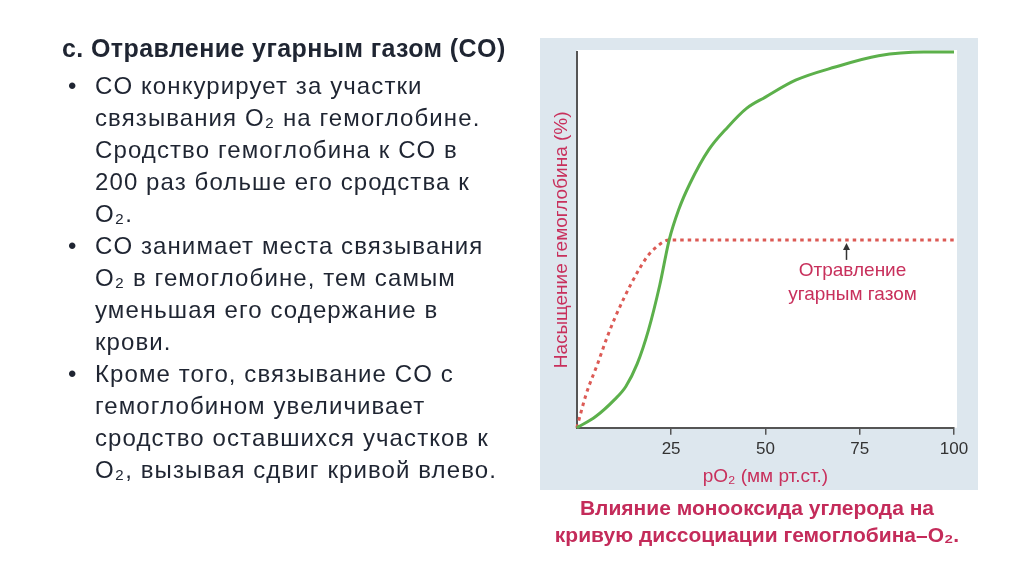 This screenshot has height=574, width=1024. What do you see at coordinates (284, 48) in the screenshot?
I see `text: c. Отравление угарным газом (CO)` at bounding box center [284, 48].